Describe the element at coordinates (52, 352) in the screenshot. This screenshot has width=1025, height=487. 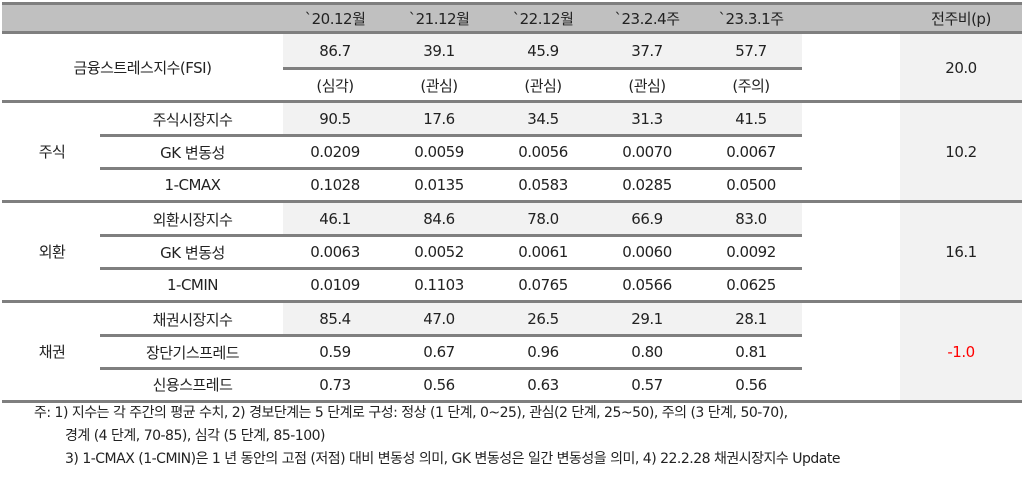
I see `group-label-bond: 채권` at that location.